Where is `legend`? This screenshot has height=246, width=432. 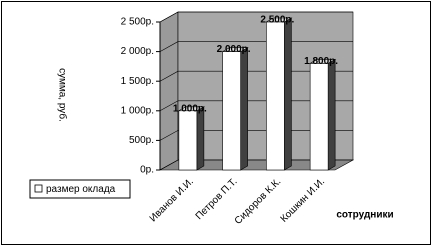 legend is located at coordinates (80, 189).